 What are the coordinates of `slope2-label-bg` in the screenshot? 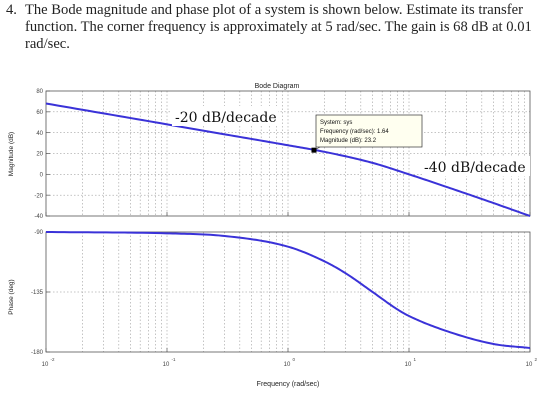 It's located at (476, 166).